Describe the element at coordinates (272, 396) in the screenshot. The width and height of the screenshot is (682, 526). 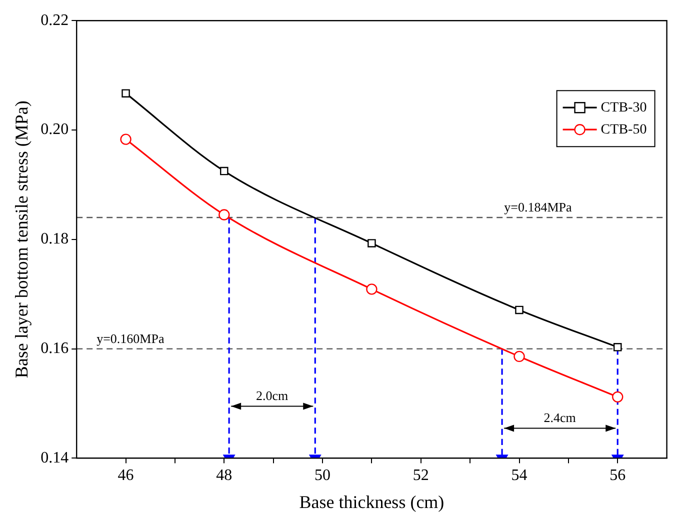
I see `annotation: 2.0cm` at that location.